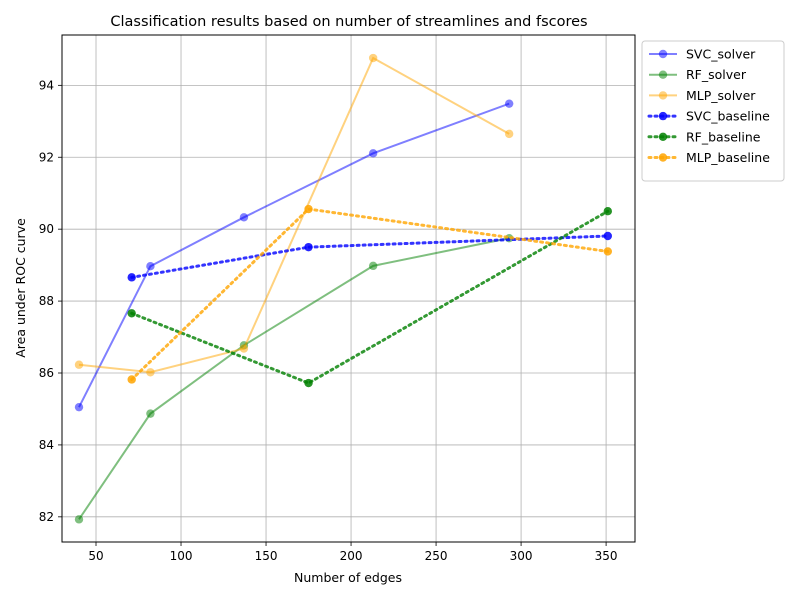 The width and height of the screenshot is (800, 600). Describe the element at coordinates (728, 116) in the screenshot. I see `legend-label-svc-baseline: SVC_baseline` at that location.